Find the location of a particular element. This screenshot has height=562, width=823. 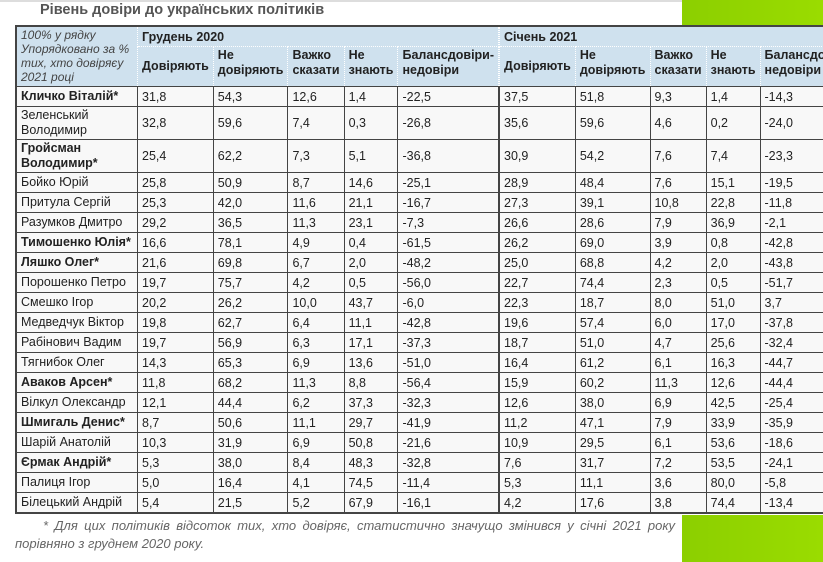

dec-value: 5,3 is located at coordinates (175, 462).